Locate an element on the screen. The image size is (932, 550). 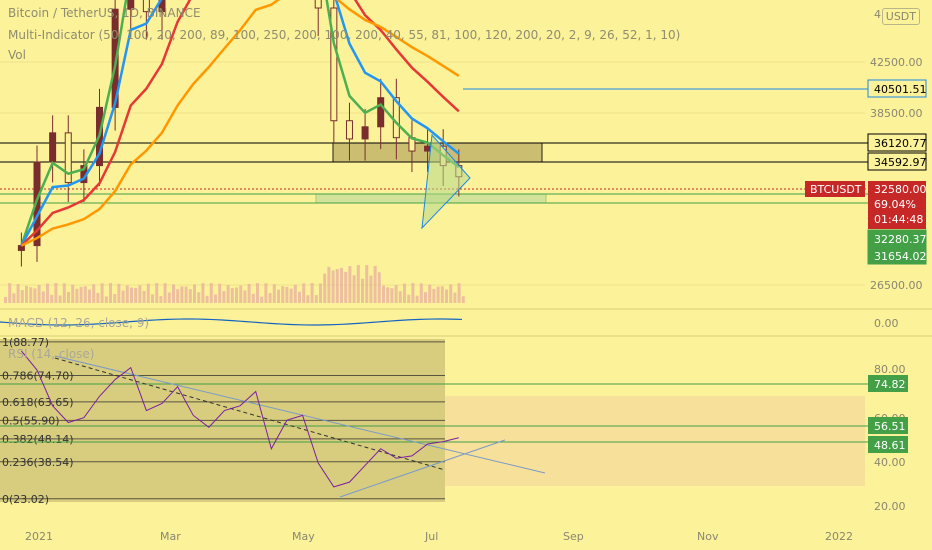
price-tag-value: 34592.97 is located at coordinates (900, 162).